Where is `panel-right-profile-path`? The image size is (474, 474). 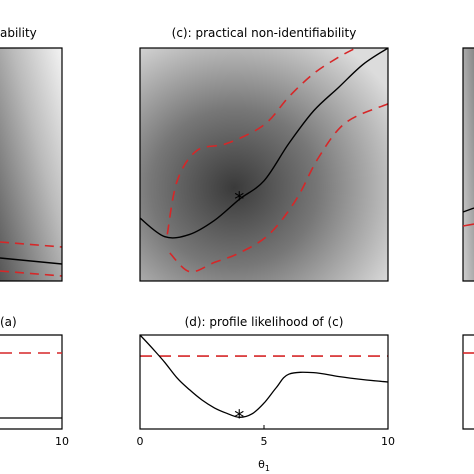 panel-right-profile-path is located at coordinates (468, 210).